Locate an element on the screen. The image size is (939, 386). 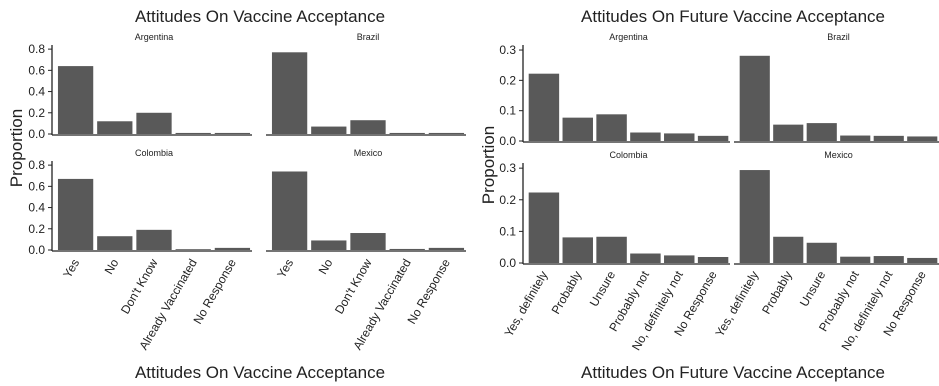
chart-title: Attitudes On Vaccine Acceptance is located at coordinates (260, 16).